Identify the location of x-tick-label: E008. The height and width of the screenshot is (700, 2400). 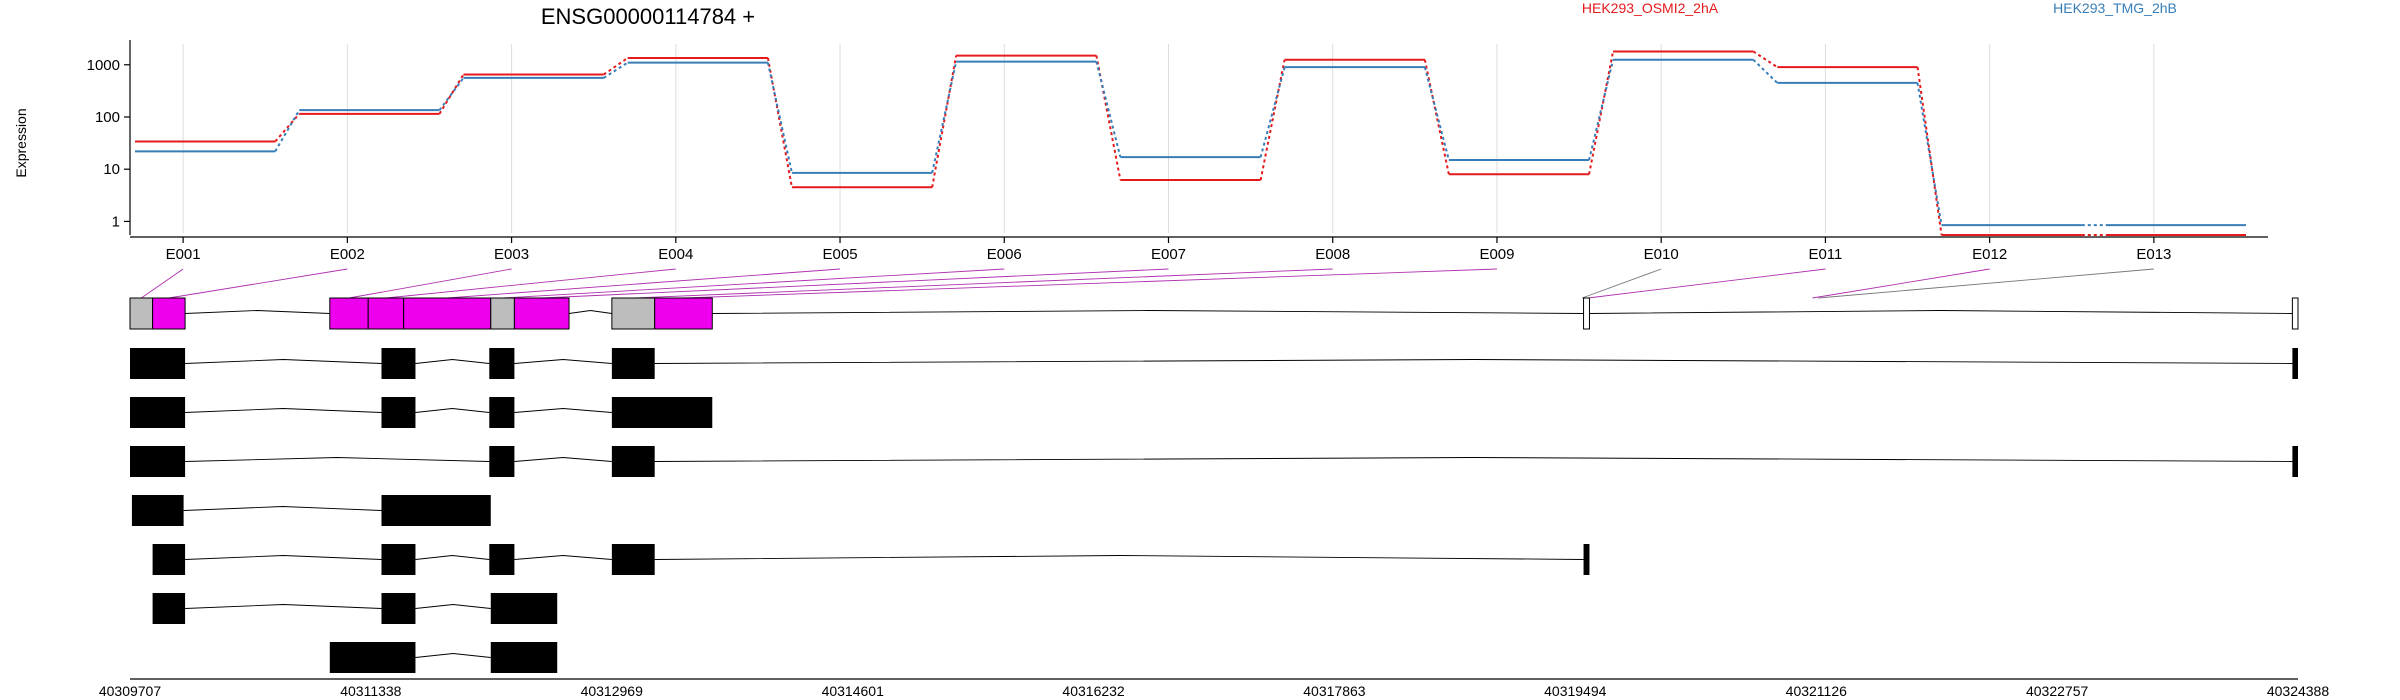
(1332, 254).